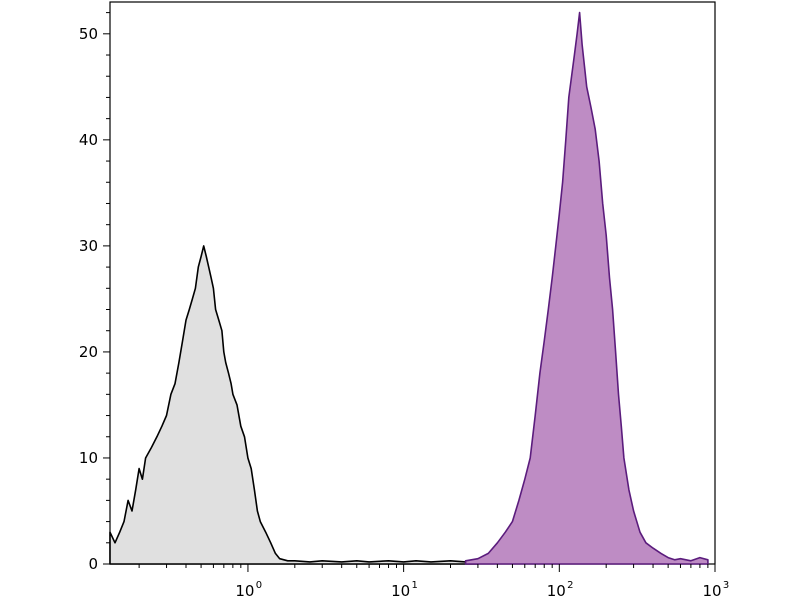 The image size is (800, 600). I want to click on x-tick-exponent: 3, so click(726, 585).